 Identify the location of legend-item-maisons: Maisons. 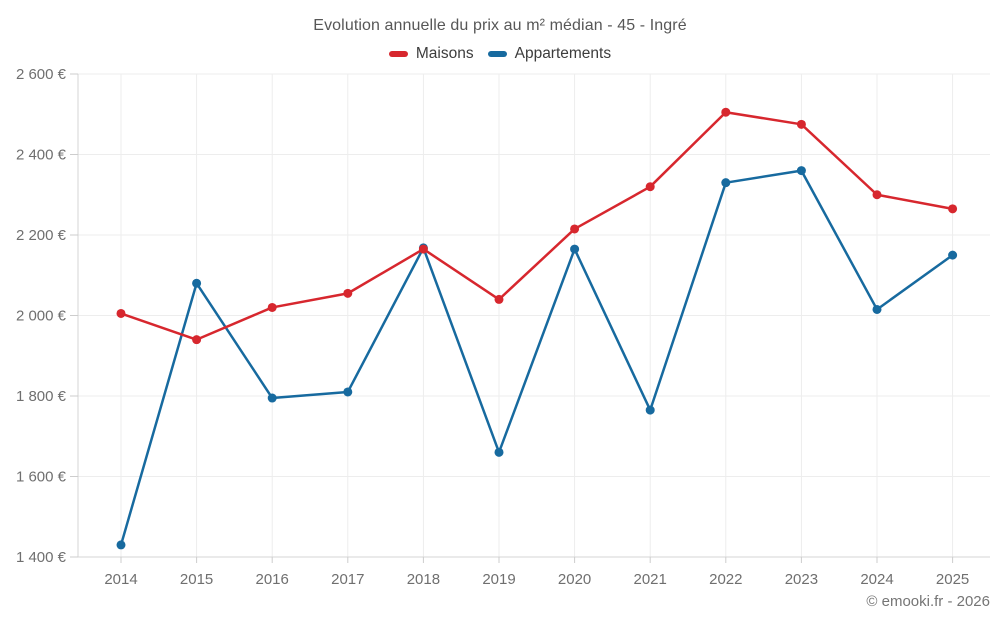
(431, 54).